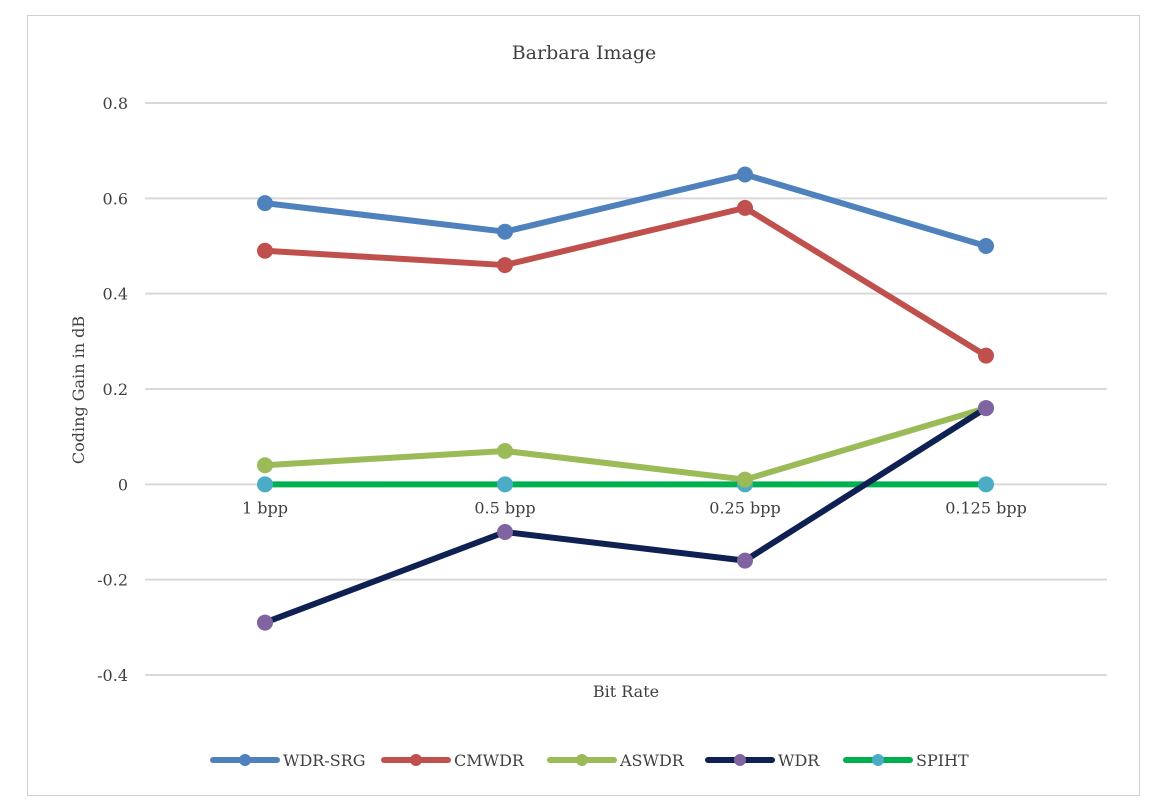  Describe the element at coordinates (942, 760) in the screenshot. I see `legend-label: SPIHT` at that location.